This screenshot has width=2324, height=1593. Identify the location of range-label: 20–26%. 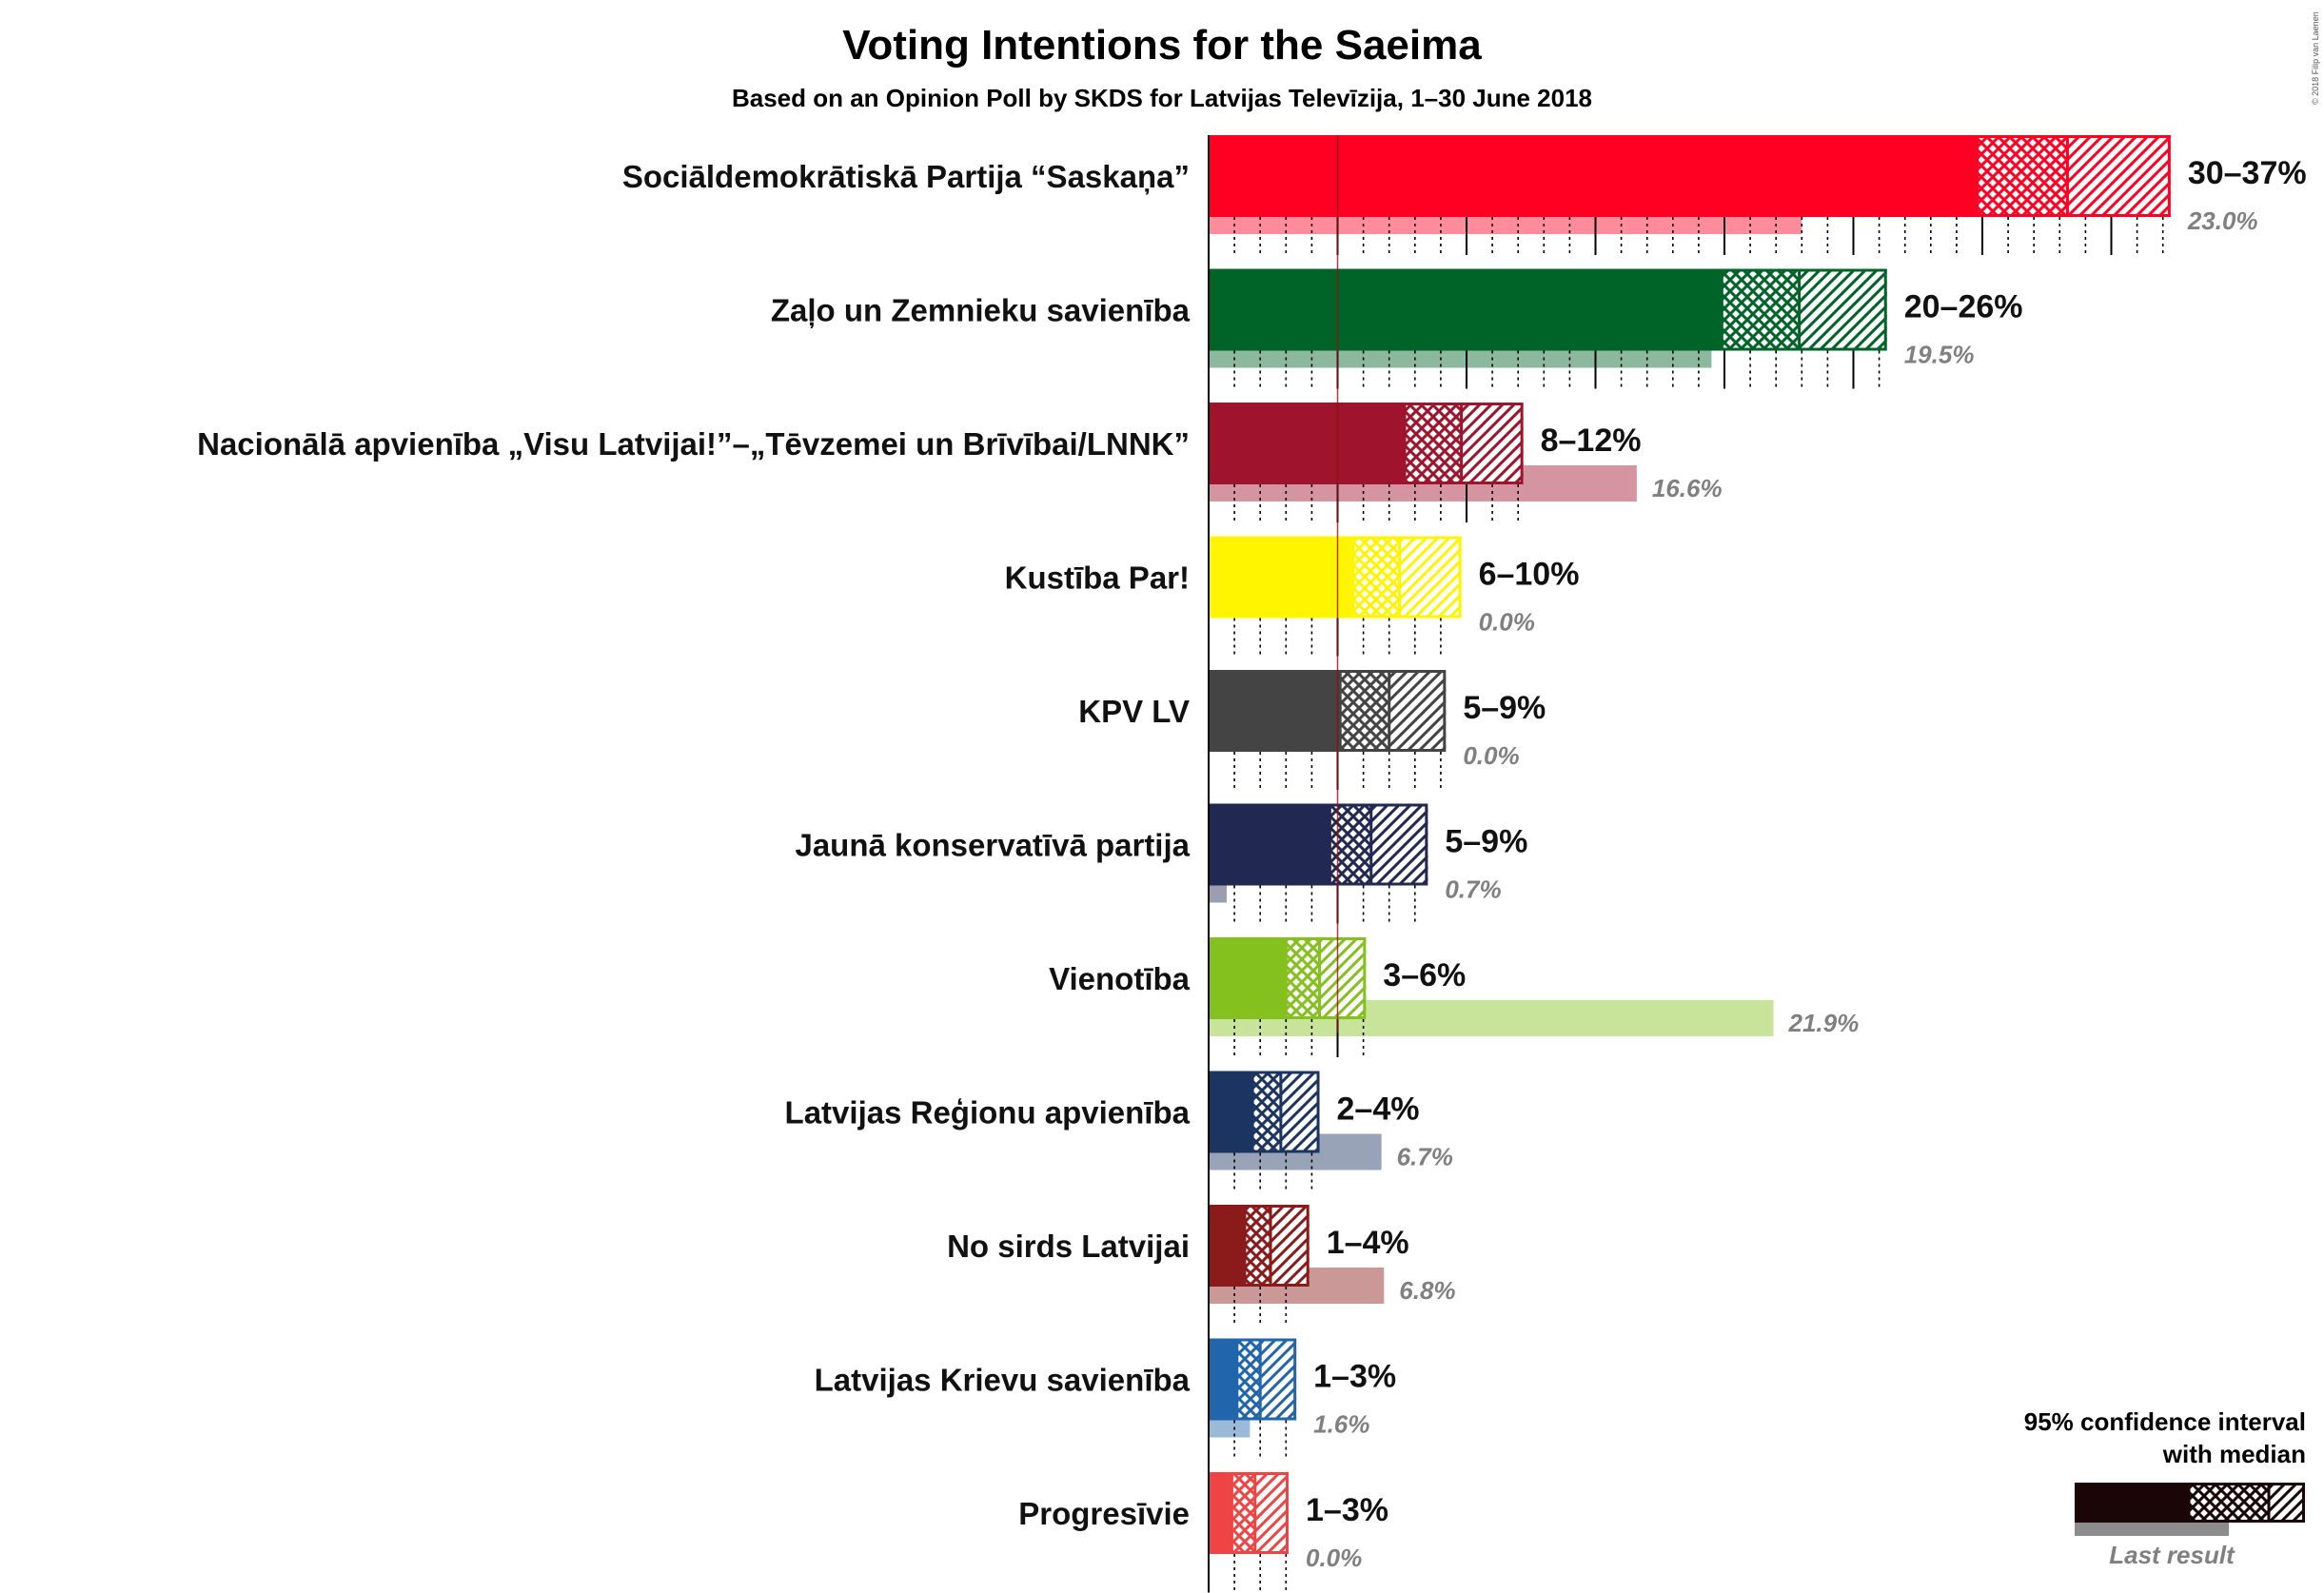
(1964, 307).